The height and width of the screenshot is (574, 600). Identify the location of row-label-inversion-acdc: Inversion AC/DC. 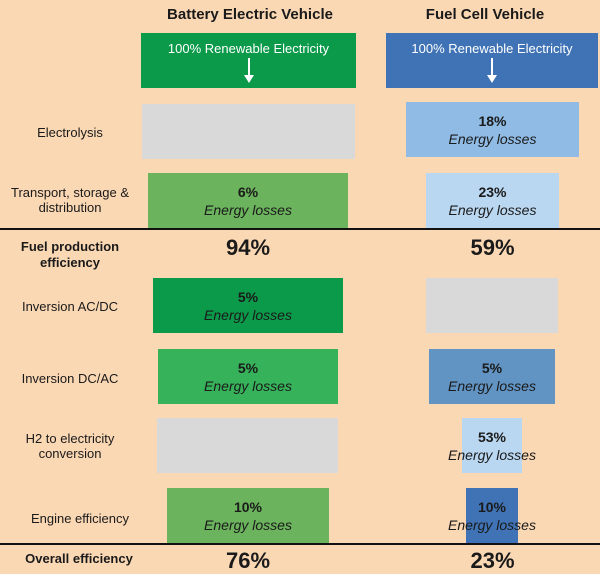
(70, 306).